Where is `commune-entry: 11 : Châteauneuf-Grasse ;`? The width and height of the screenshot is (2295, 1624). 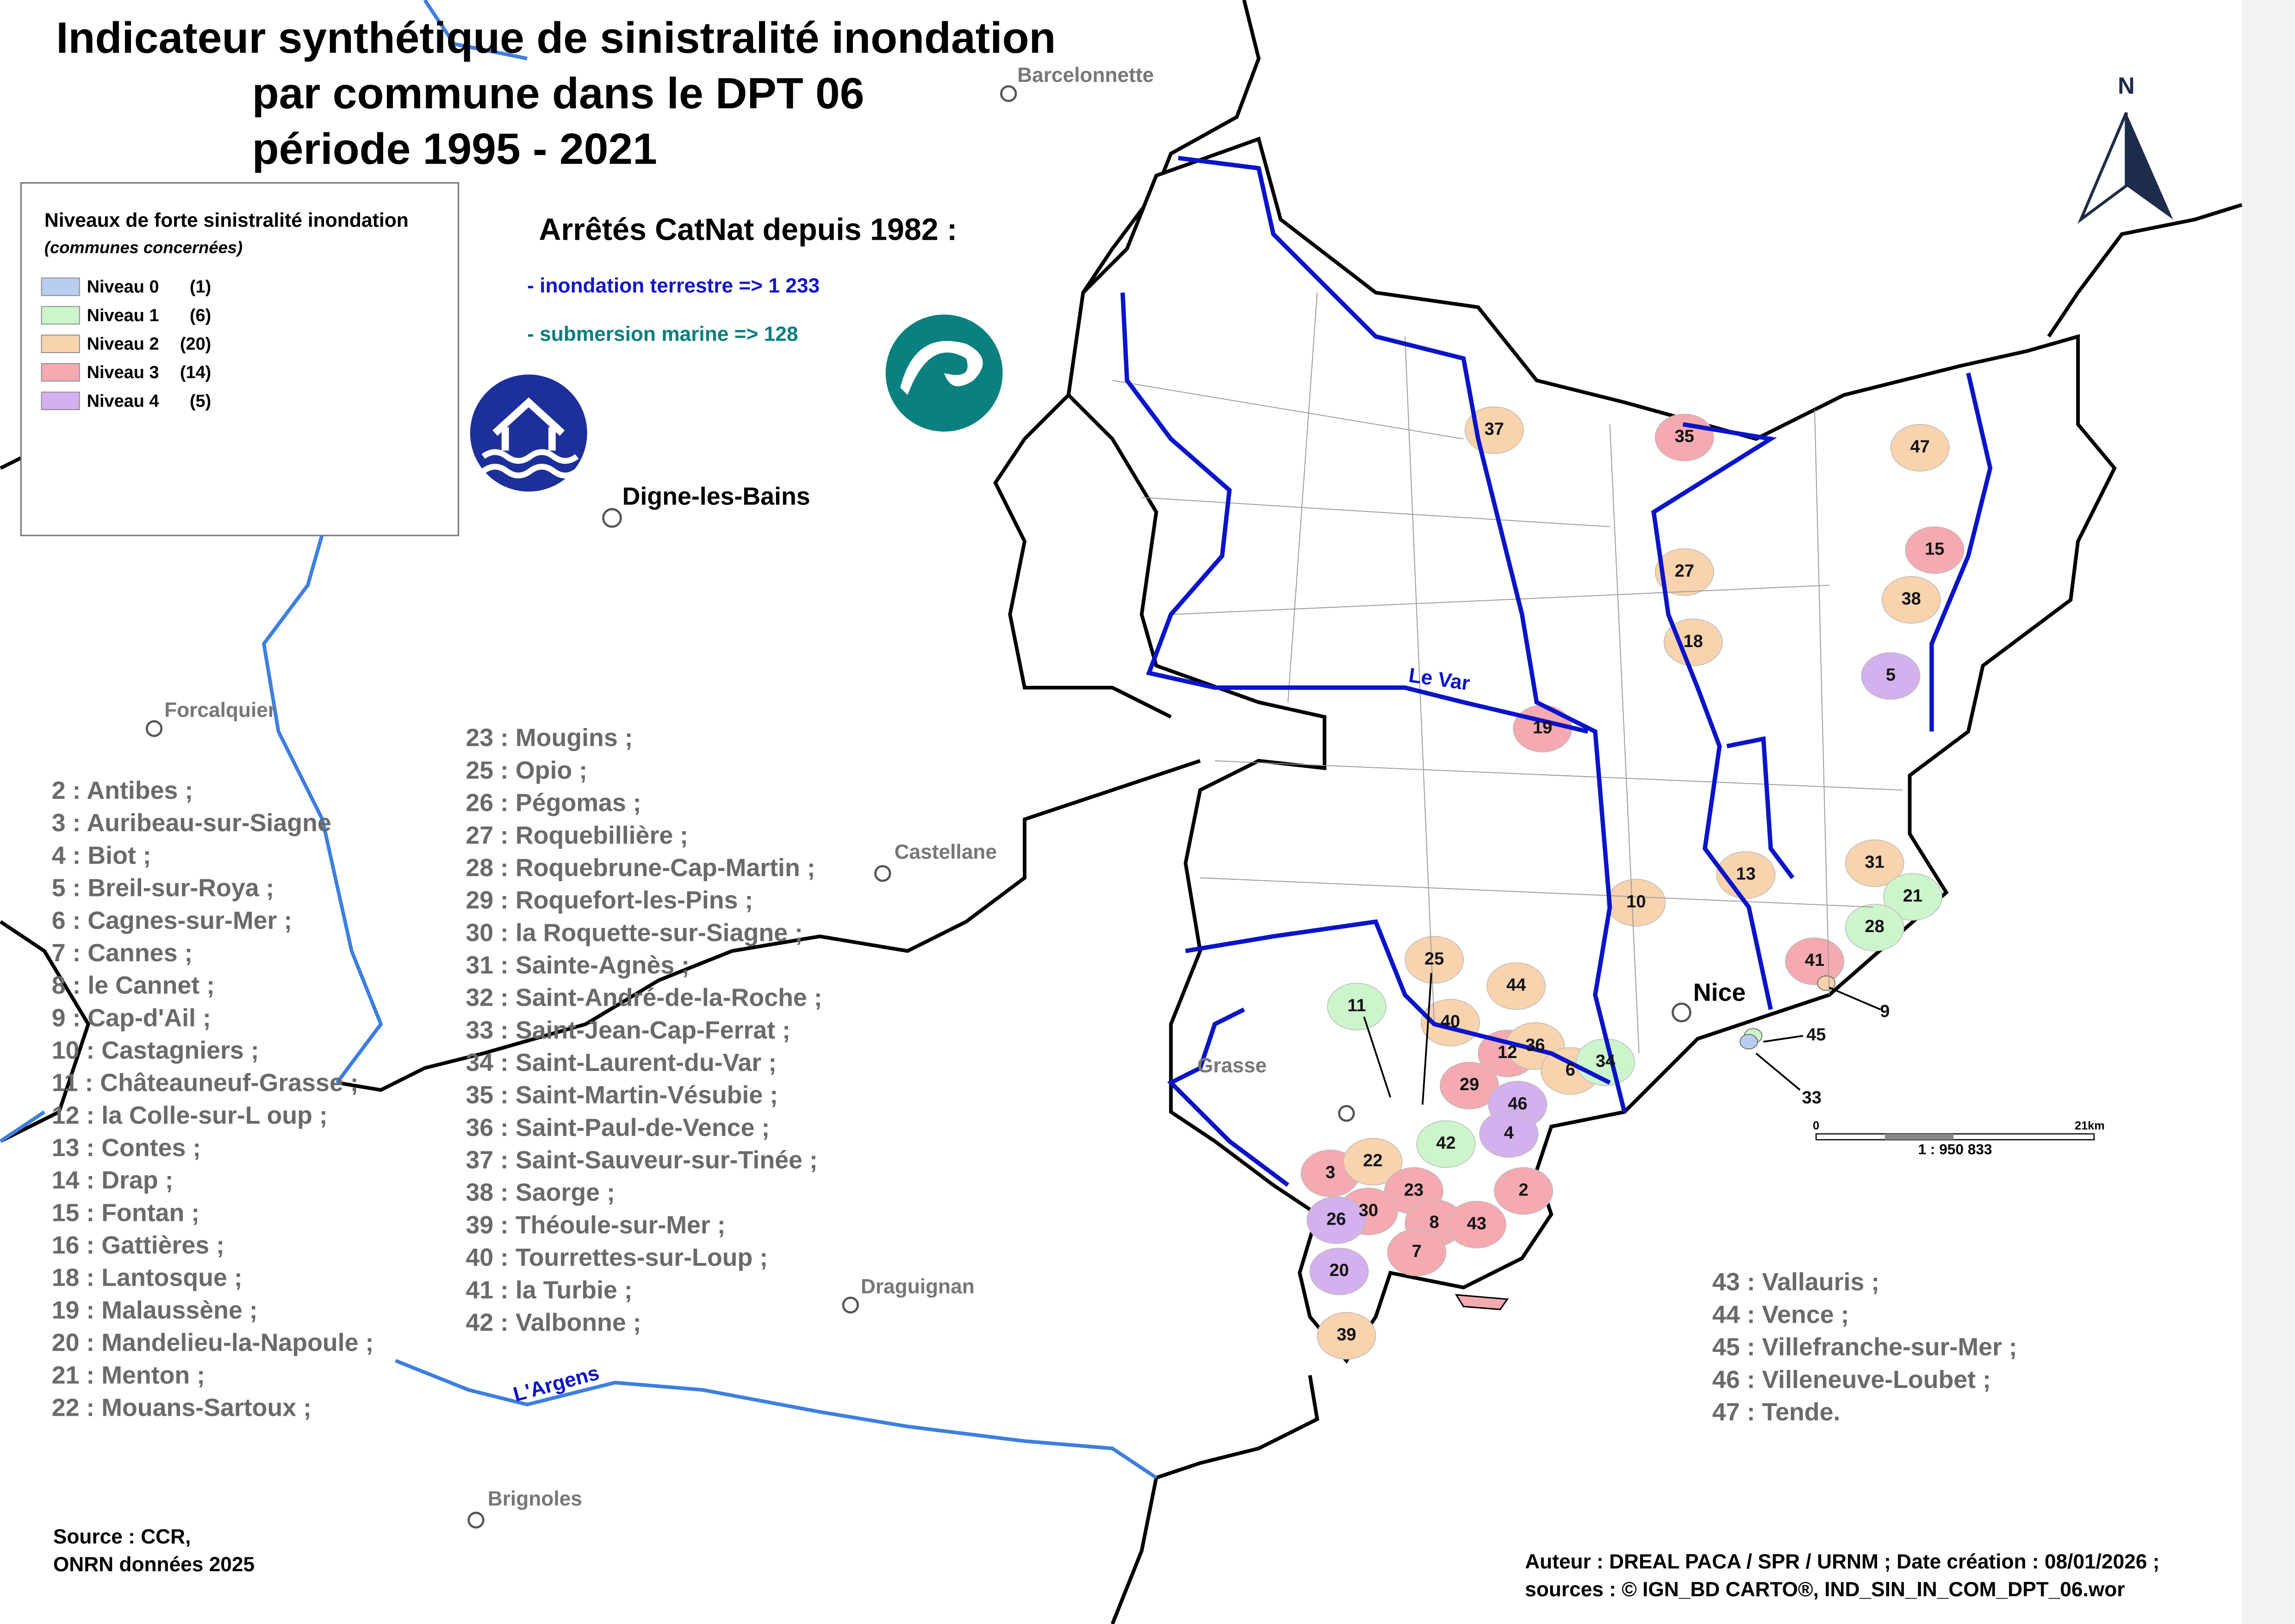 commune-entry: 11 : Châteauneuf-Grasse ; is located at coordinates (205, 1083).